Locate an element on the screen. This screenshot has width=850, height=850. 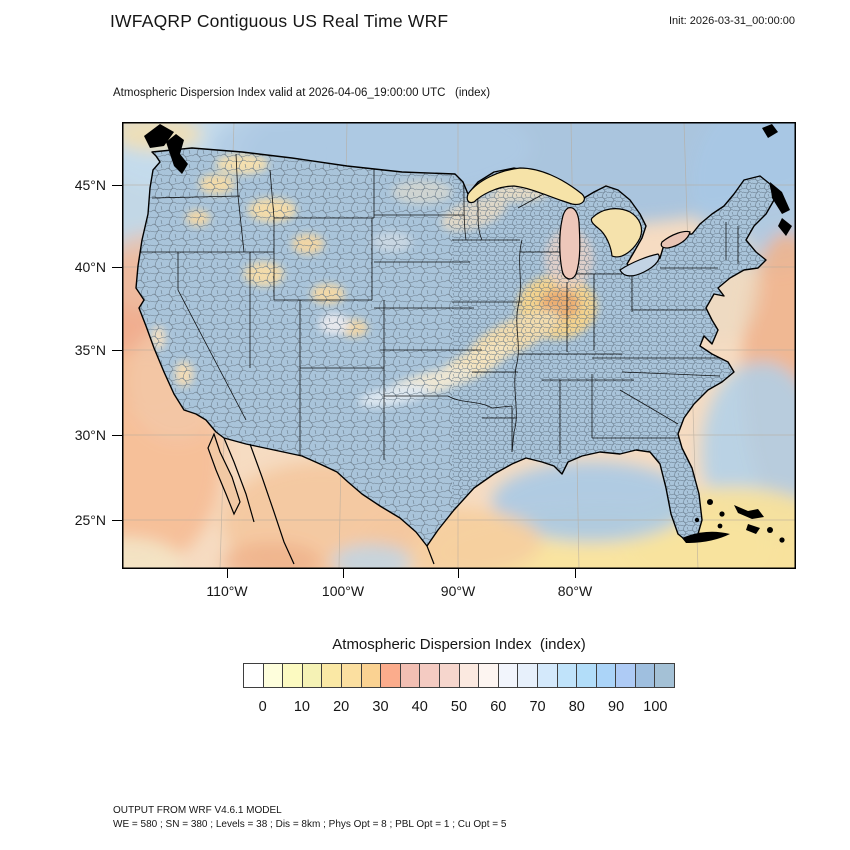
lon-tick-label: 110°W is located at coordinates (227, 591).